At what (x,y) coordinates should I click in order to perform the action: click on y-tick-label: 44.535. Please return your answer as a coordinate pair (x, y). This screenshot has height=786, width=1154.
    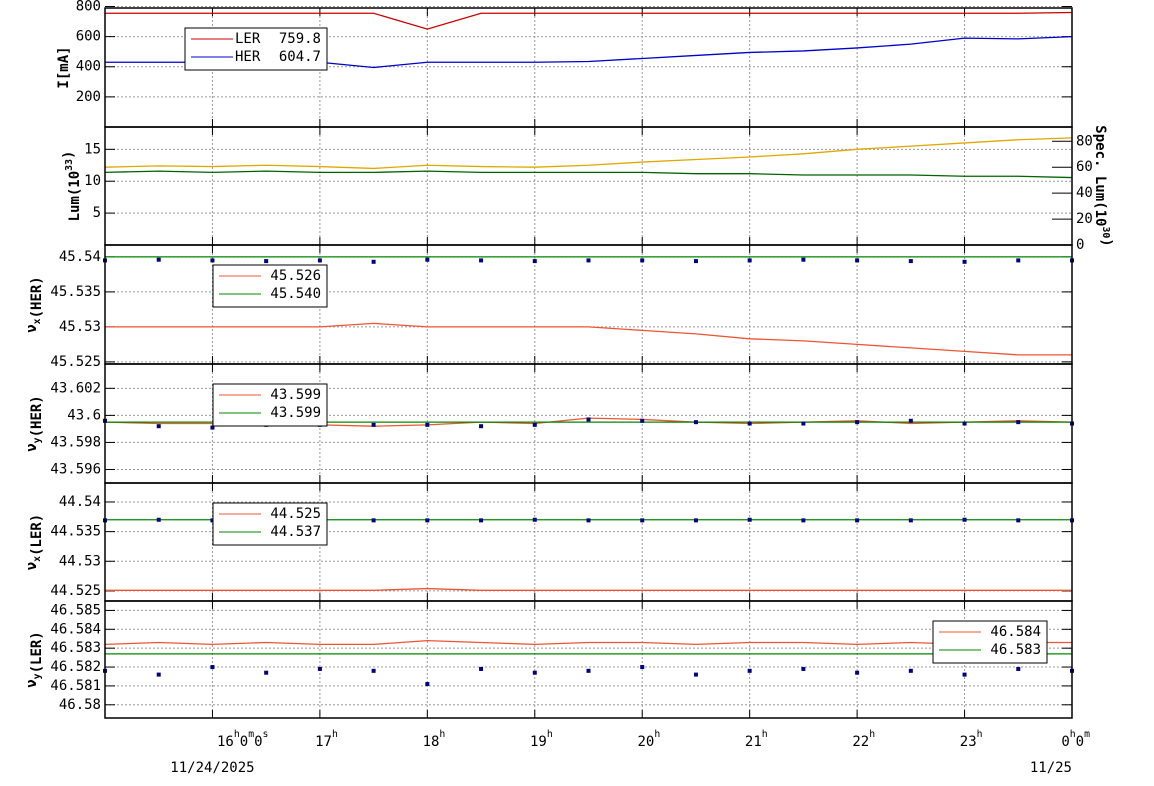
    Looking at the image, I should click on (75, 532).